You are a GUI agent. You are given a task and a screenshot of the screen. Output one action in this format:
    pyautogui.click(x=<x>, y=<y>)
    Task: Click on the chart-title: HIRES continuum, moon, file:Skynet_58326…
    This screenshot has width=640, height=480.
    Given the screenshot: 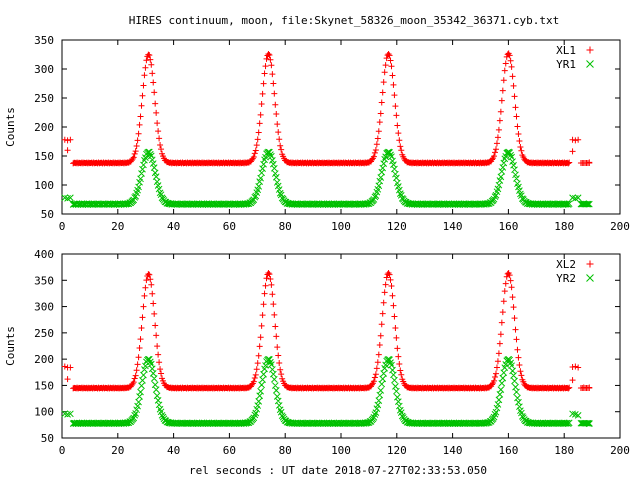 What is the action you would take?
    pyautogui.click(x=344, y=20)
    